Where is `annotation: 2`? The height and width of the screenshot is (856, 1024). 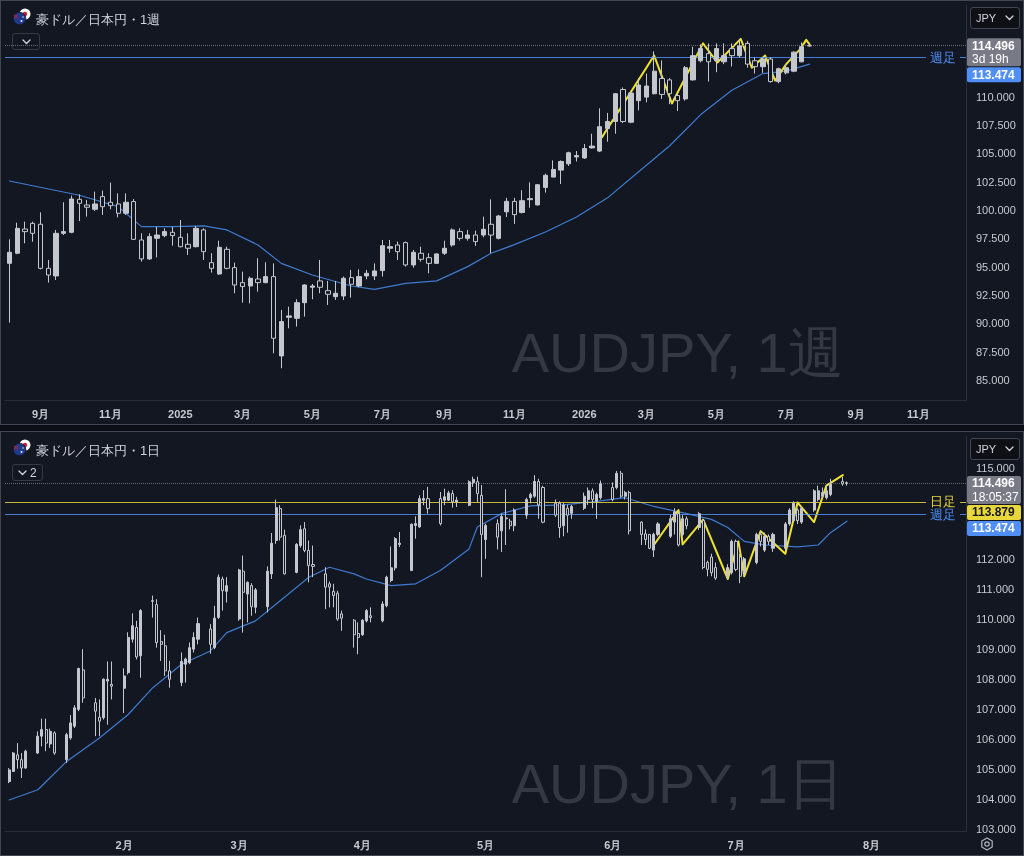
annotation: 2 is located at coordinates (33, 472).